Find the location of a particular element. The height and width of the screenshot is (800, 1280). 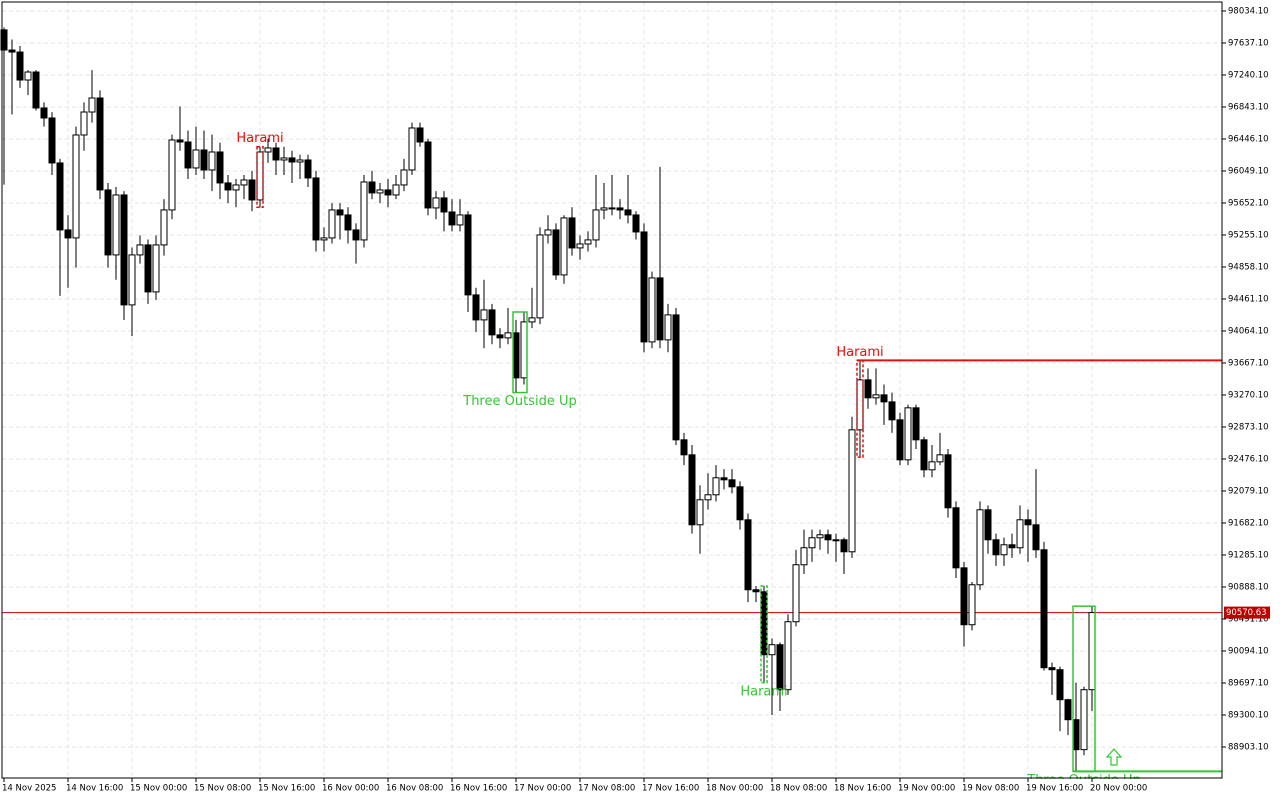

x-tick-label: 19 Nov 00:00 is located at coordinates (926, 789).